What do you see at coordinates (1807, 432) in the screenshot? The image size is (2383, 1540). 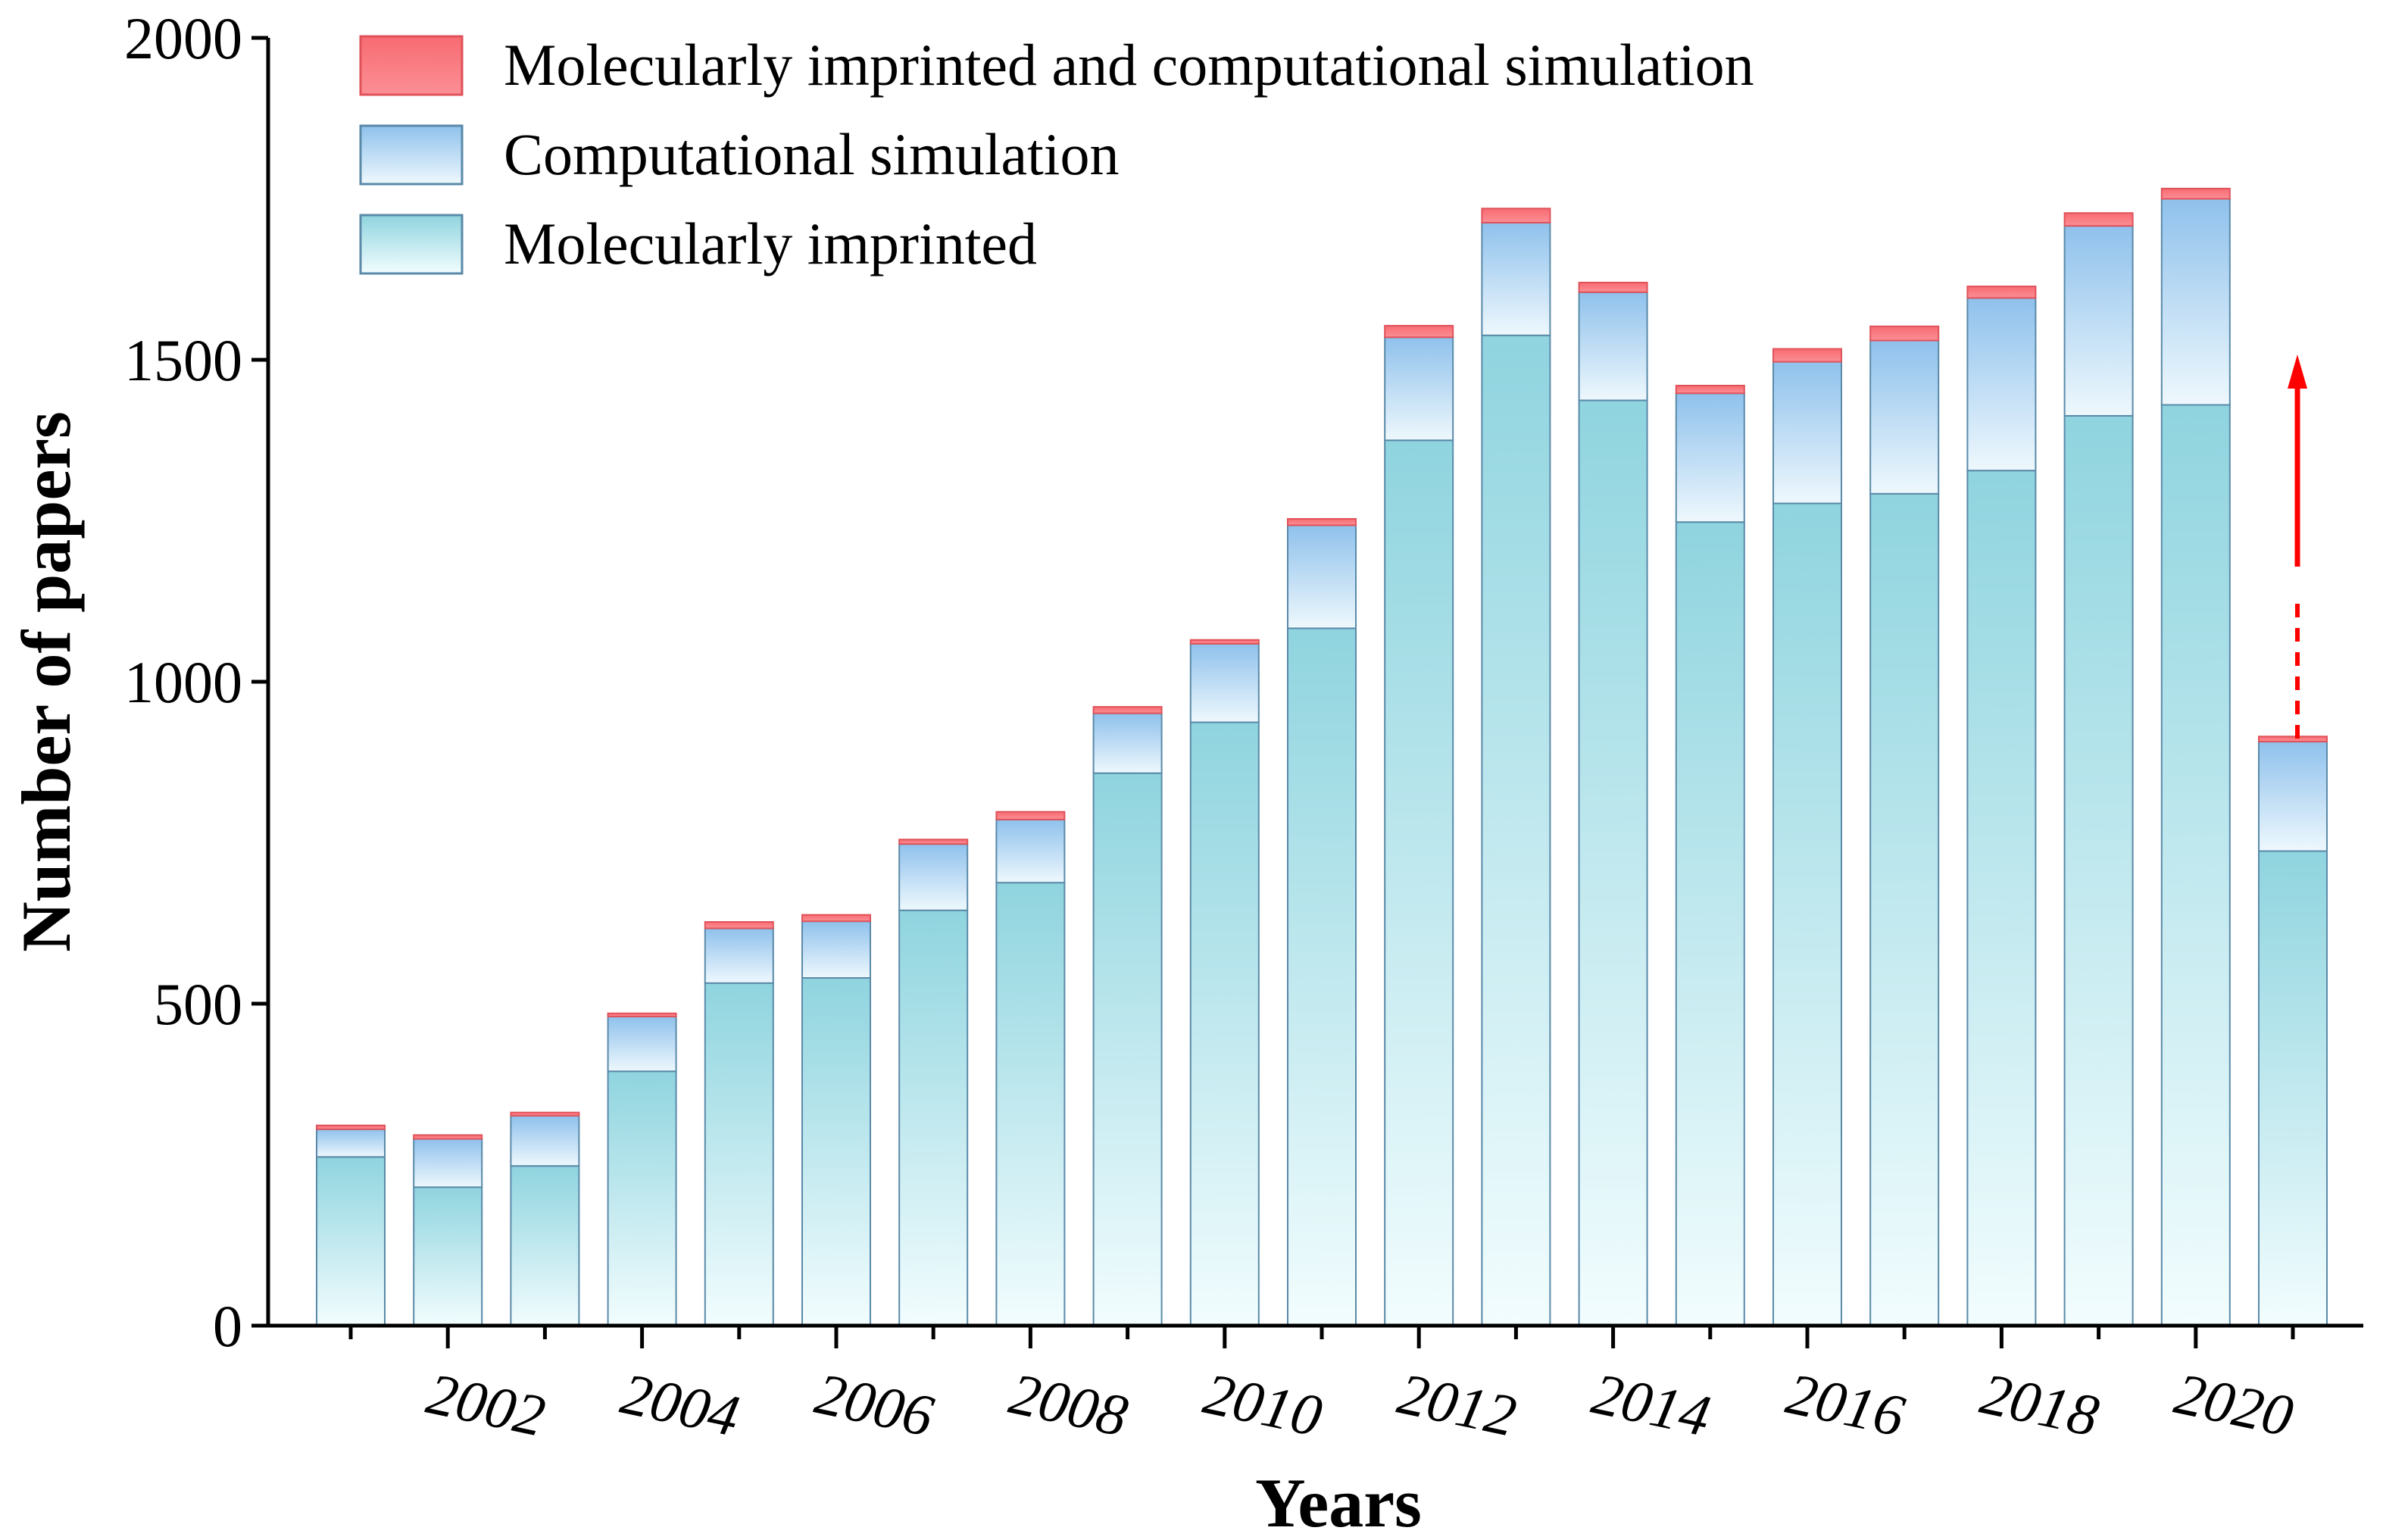 I see `bar-2016-computational-simulation` at bounding box center [1807, 432].